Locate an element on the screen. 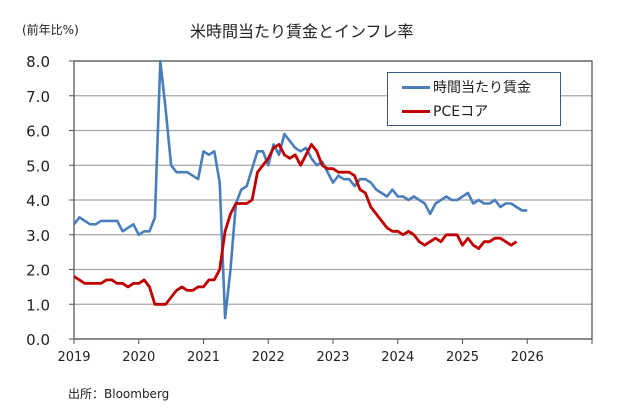 Image resolution: width=620 pixels, height=412 pixels. x-tick-label: 2023 is located at coordinates (332, 357).